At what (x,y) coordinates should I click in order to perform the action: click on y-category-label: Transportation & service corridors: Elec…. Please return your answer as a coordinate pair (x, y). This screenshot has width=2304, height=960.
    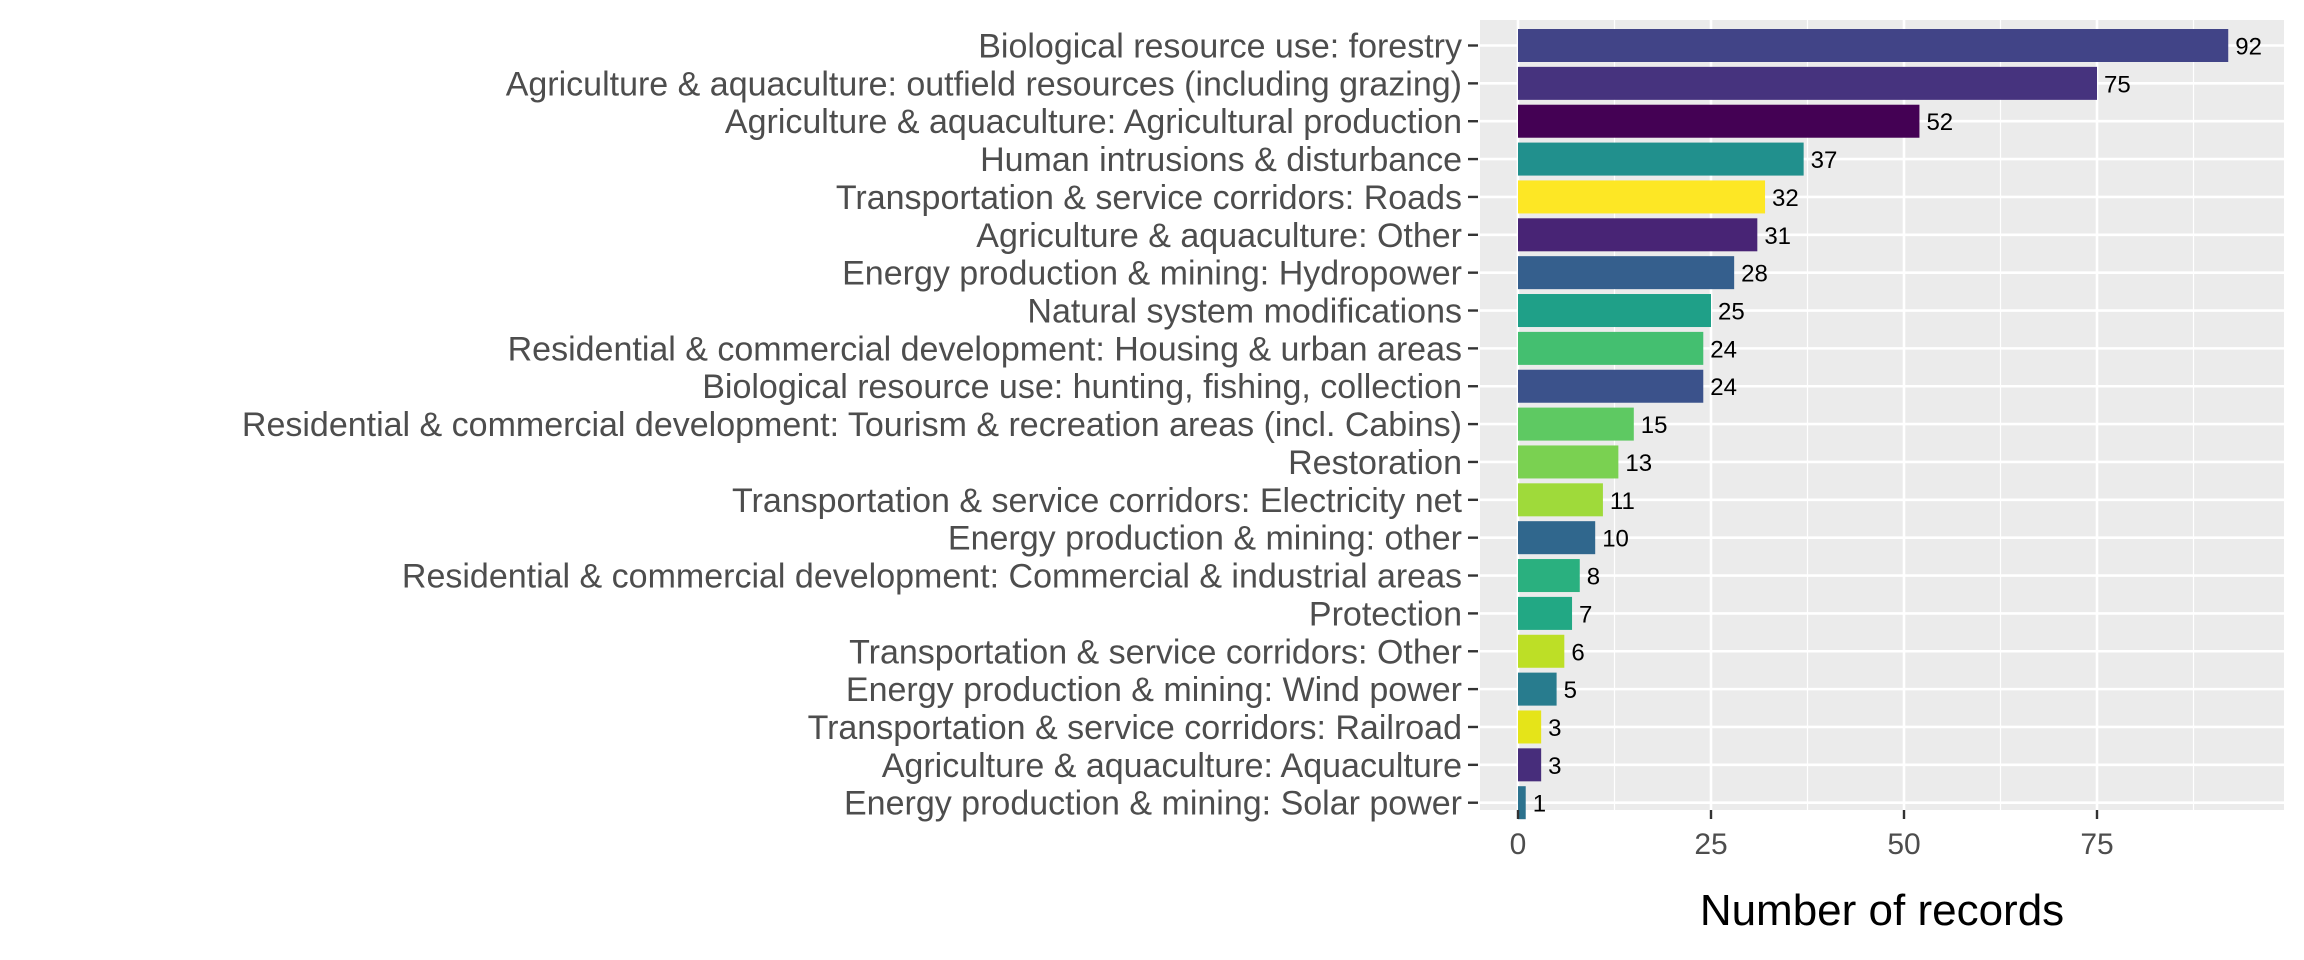
    Looking at the image, I should click on (1097, 501).